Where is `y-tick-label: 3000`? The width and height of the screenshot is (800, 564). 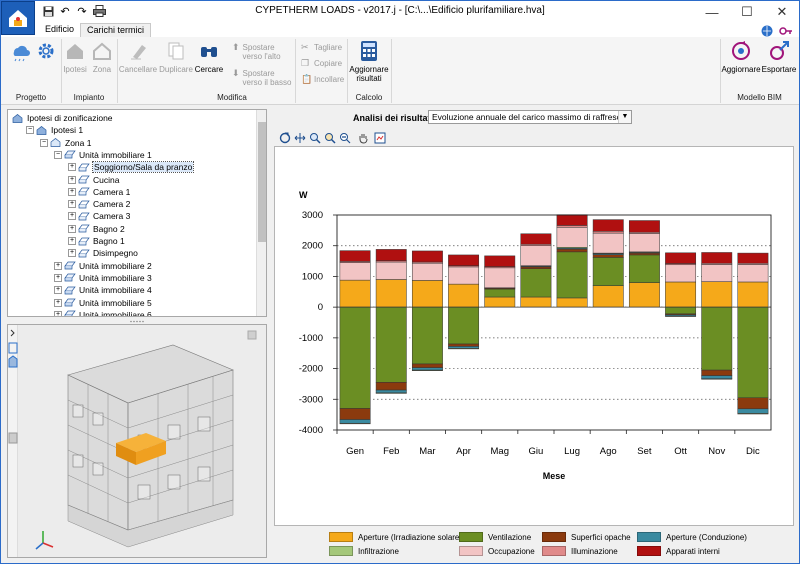 y-tick-label: 3000 is located at coordinates (312, 215).